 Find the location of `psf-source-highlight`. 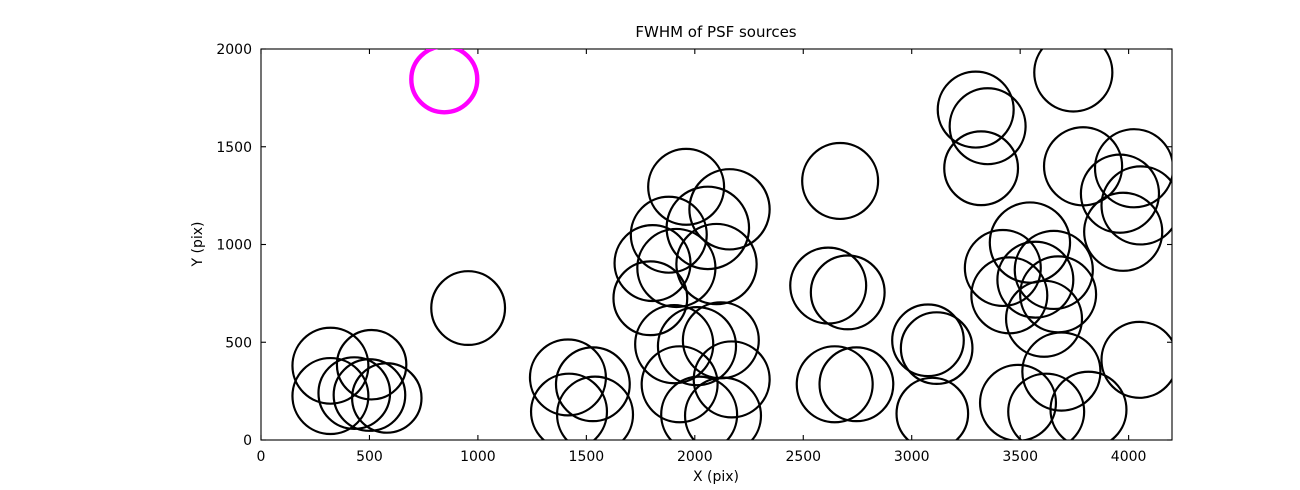

psf-source-highlight is located at coordinates (444, 82).